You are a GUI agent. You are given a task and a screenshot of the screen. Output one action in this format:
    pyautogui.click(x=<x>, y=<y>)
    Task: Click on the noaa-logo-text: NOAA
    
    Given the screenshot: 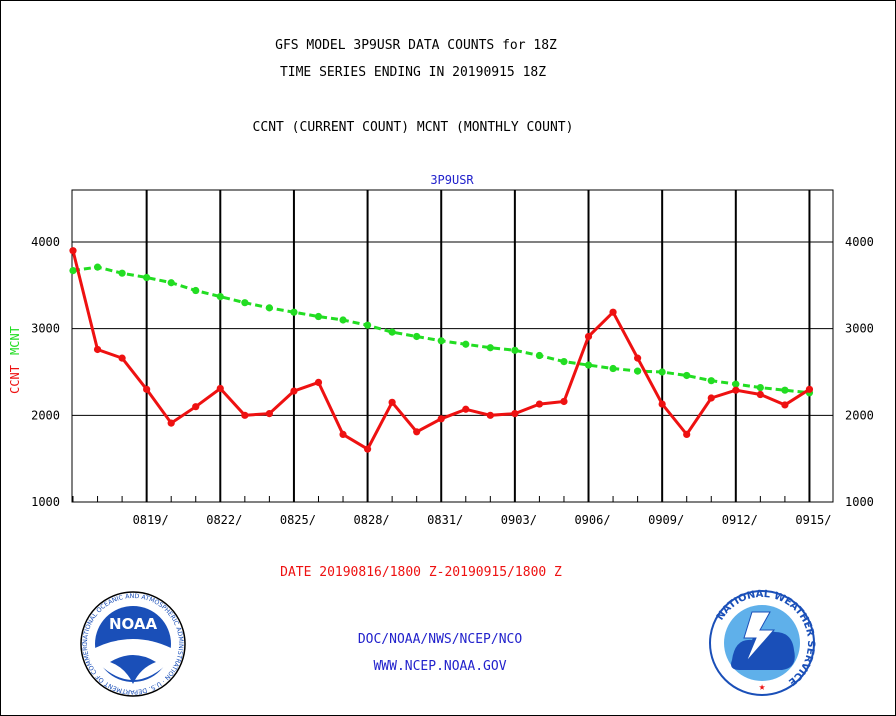 What is the action you would take?
    pyautogui.click(x=133, y=624)
    